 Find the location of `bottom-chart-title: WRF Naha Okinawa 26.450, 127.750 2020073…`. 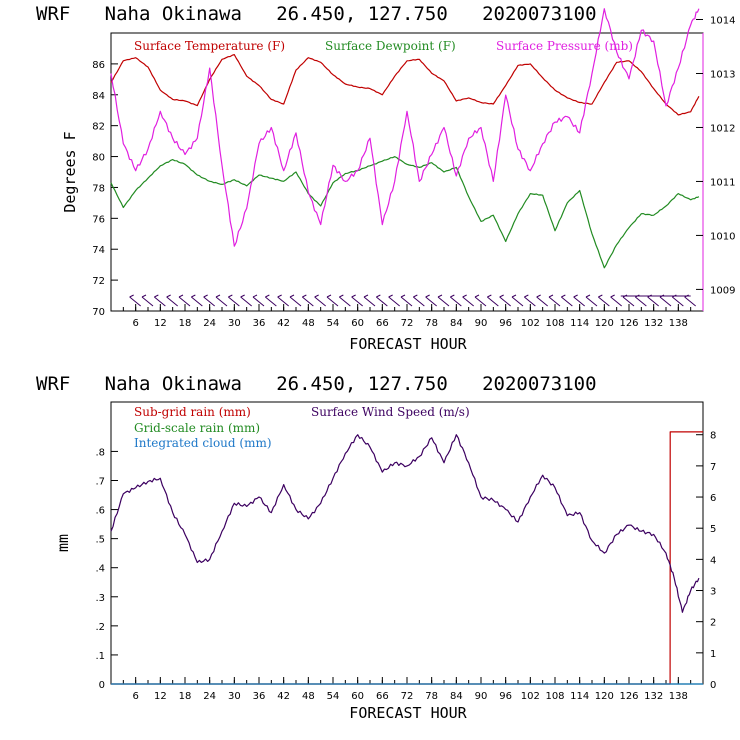

bottom-chart-title: WRF Naha Okinawa 26.450, 127.750 2020073… is located at coordinates (316, 384).